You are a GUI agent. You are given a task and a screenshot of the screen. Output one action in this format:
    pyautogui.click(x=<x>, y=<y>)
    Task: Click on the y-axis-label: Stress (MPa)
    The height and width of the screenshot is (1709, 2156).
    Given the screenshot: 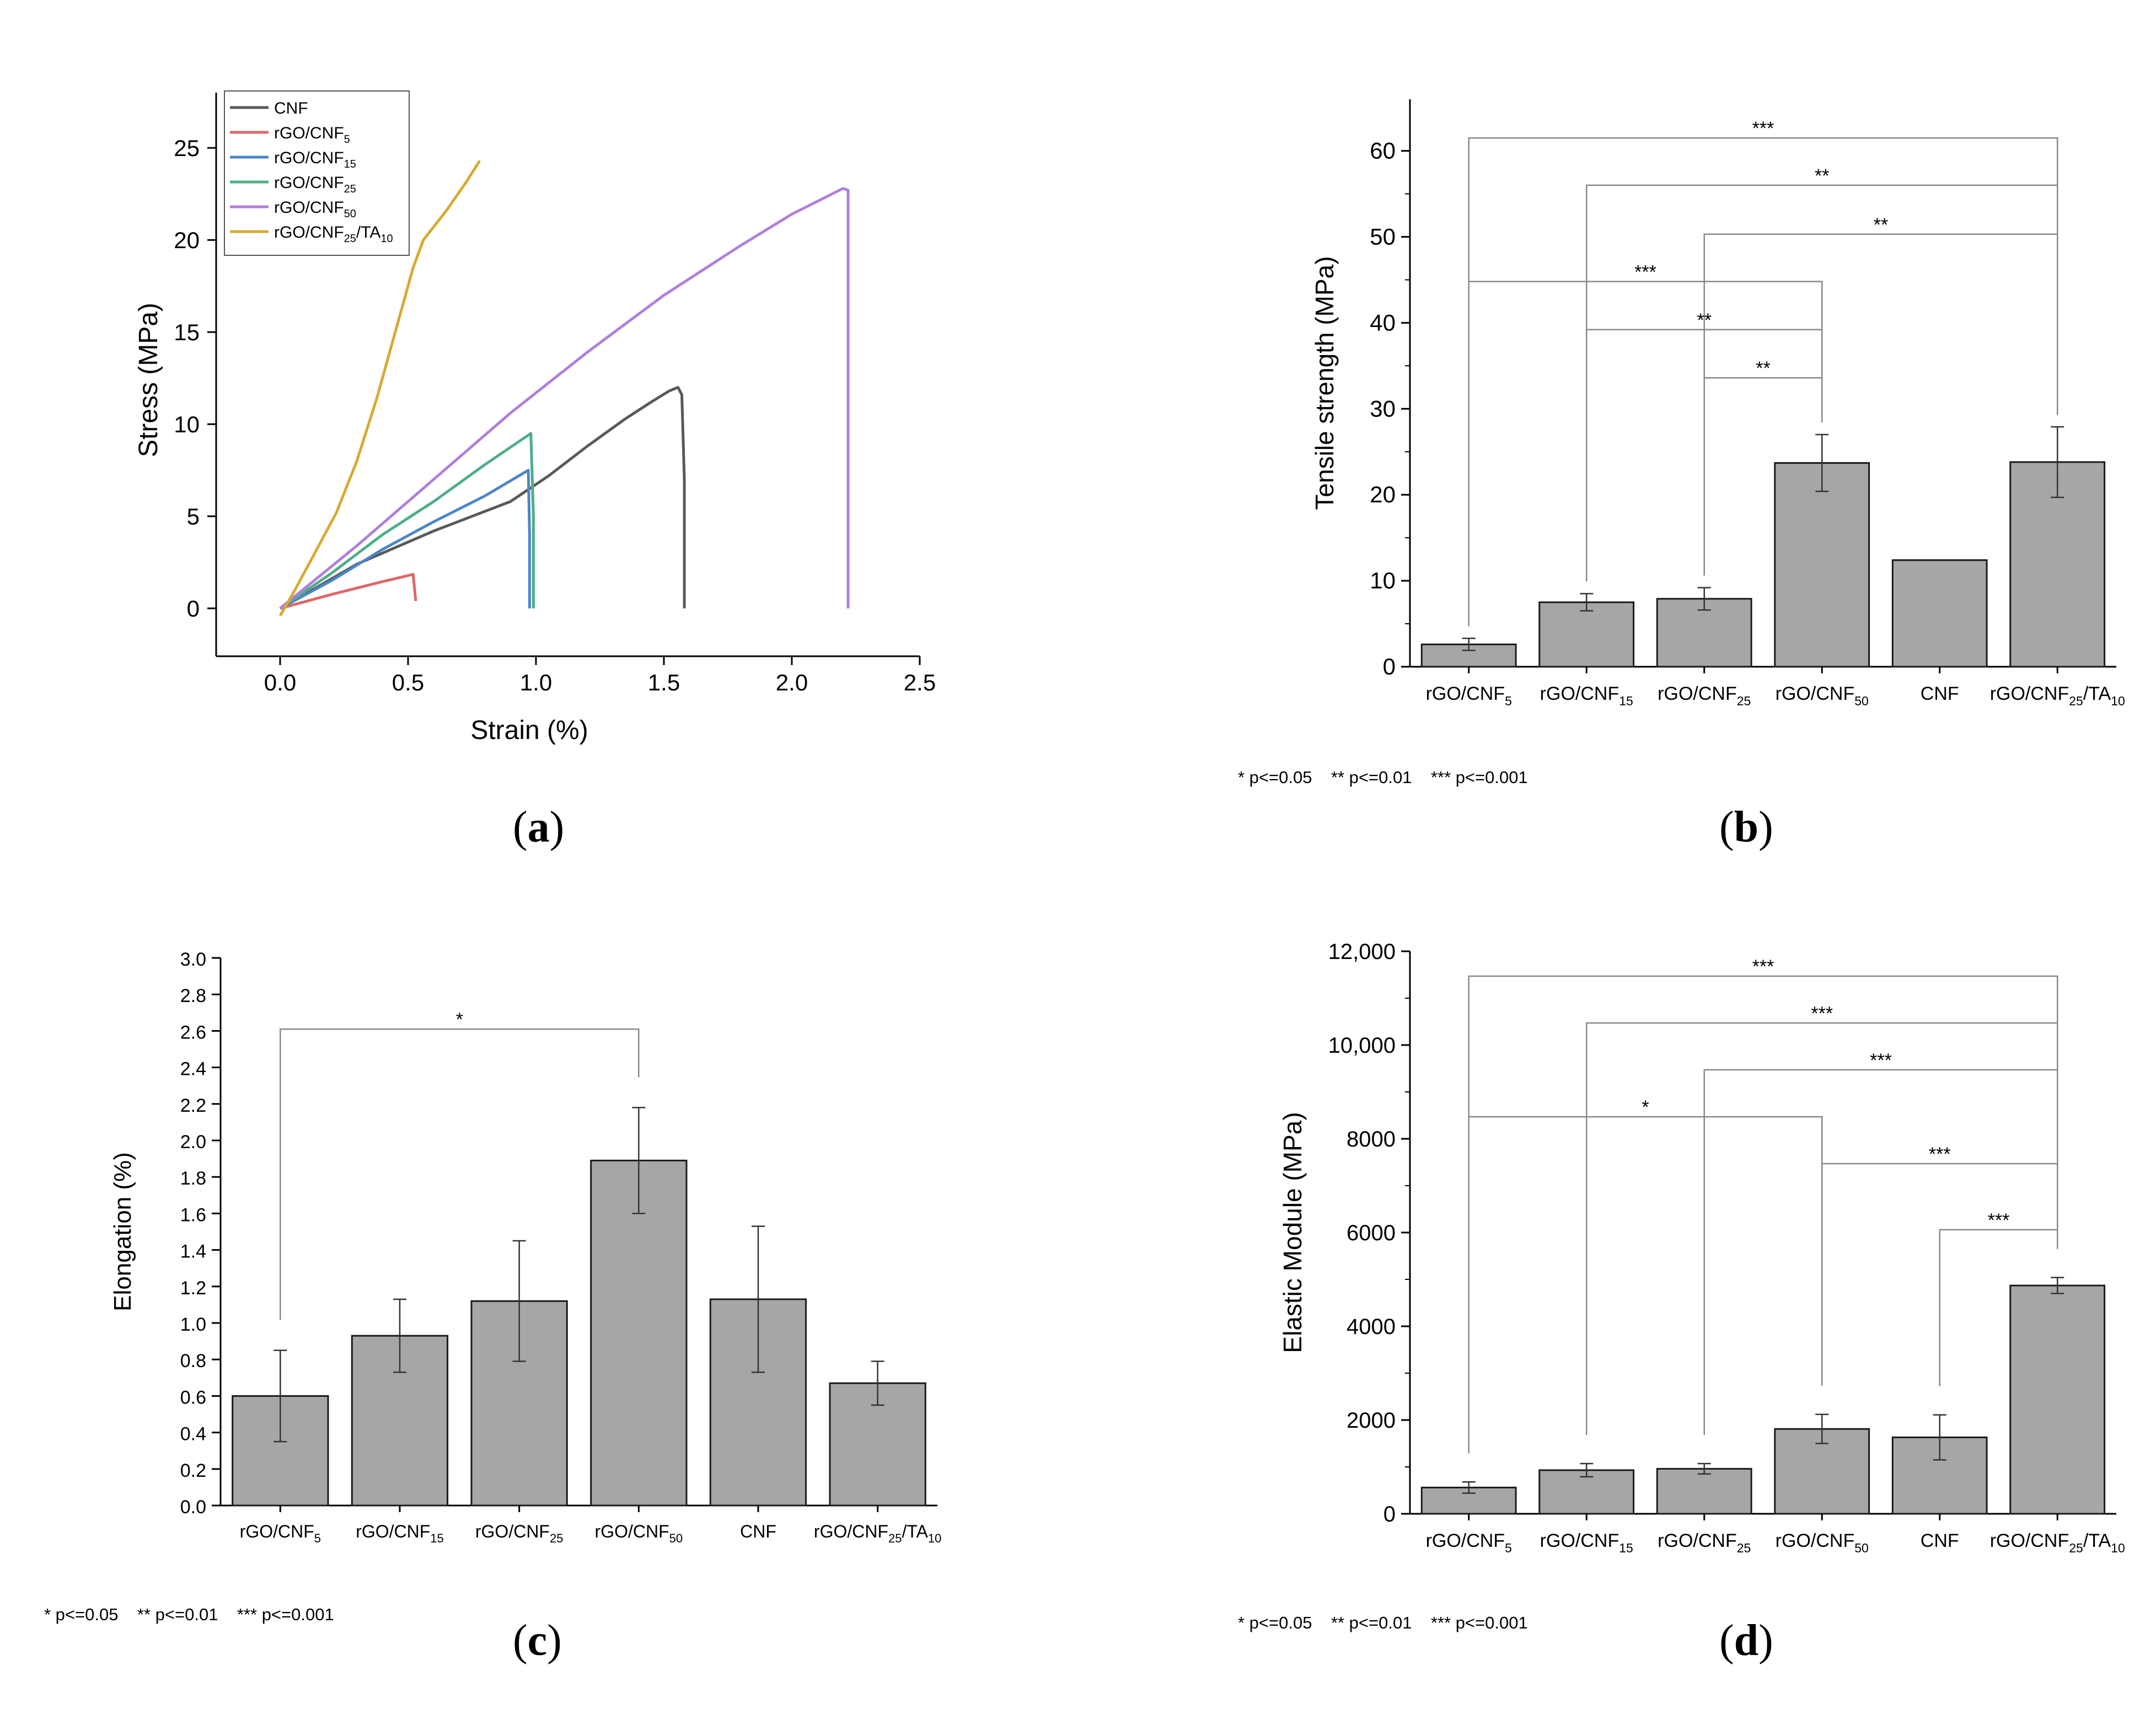 What is the action you would take?
    pyautogui.click(x=148, y=380)
    